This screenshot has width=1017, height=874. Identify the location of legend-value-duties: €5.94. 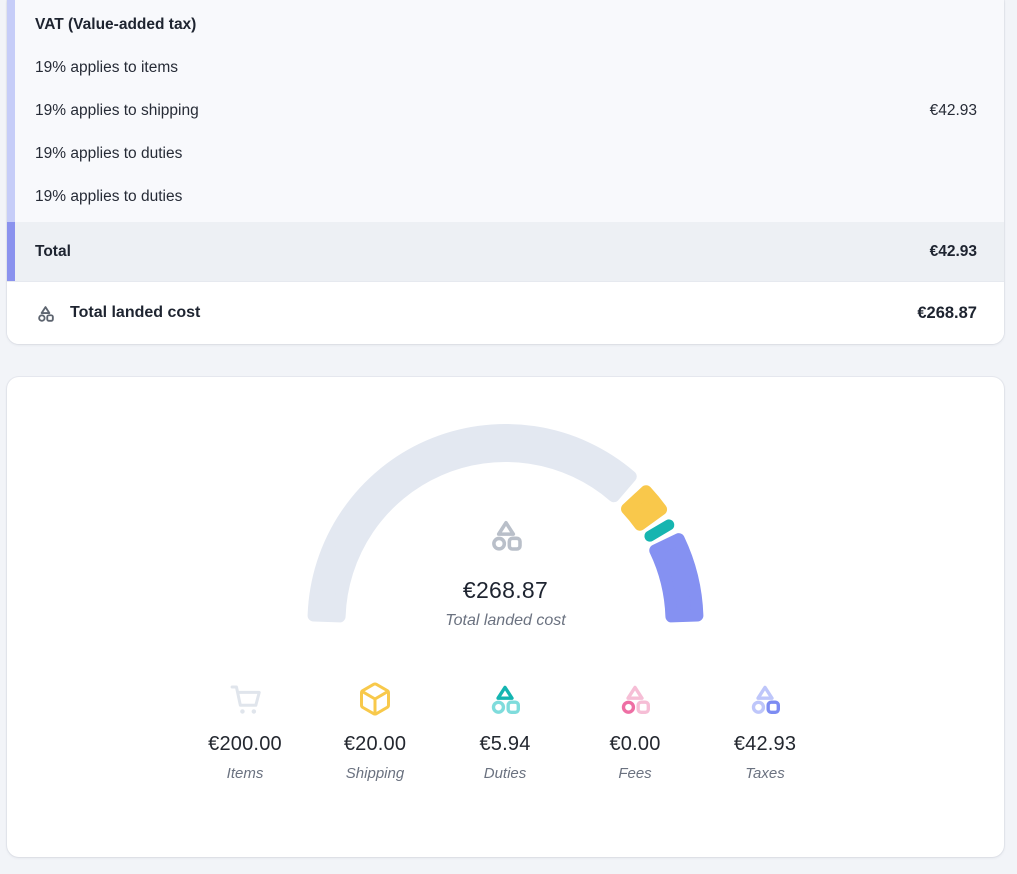
(505, 744).